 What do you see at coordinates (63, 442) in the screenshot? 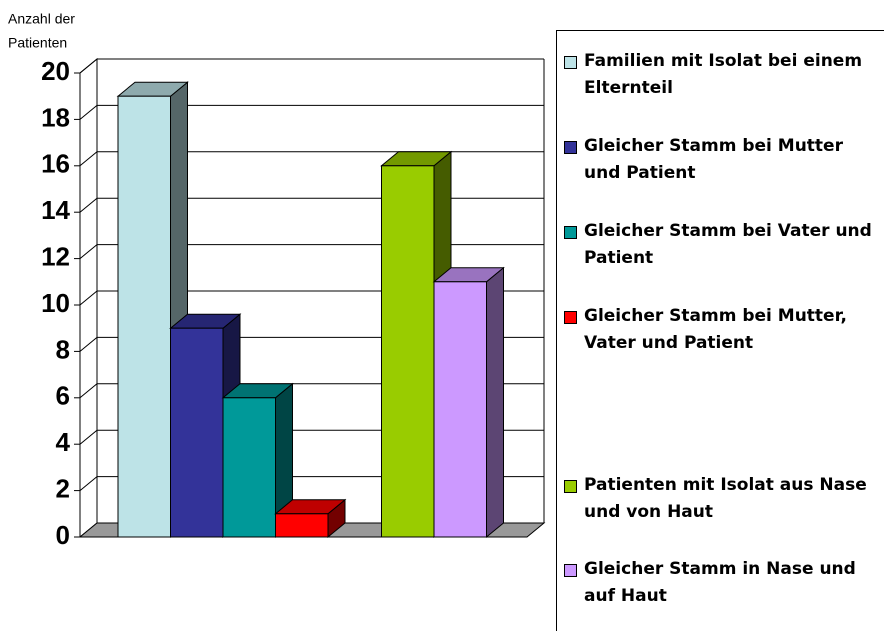
I see `y-tick-label: 4` at bounding box center [63, 442].